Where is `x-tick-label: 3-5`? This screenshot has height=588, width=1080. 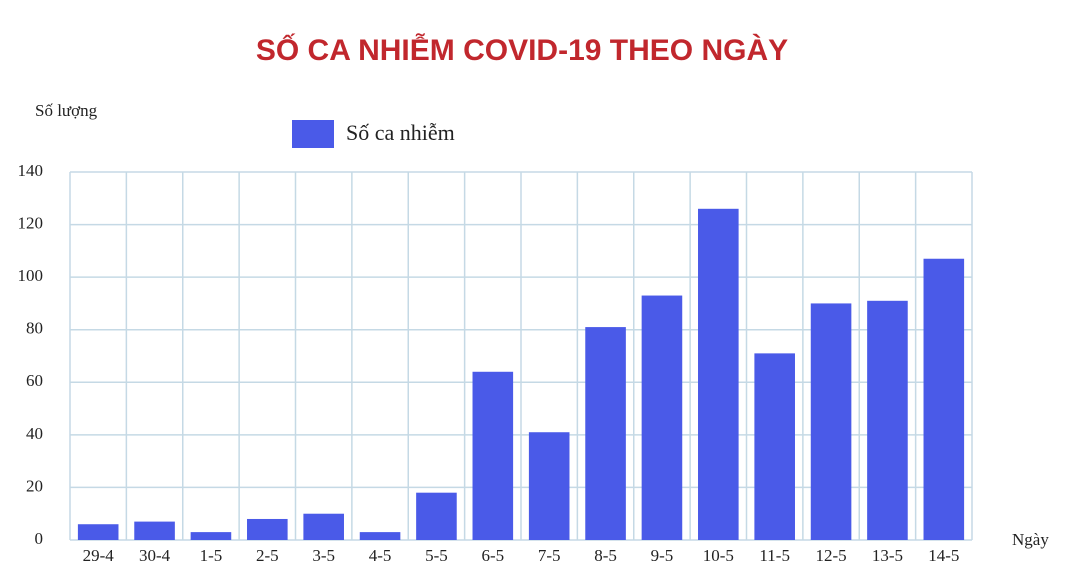 x-tick-label: 3-5 is located at coordinates (323, 555).